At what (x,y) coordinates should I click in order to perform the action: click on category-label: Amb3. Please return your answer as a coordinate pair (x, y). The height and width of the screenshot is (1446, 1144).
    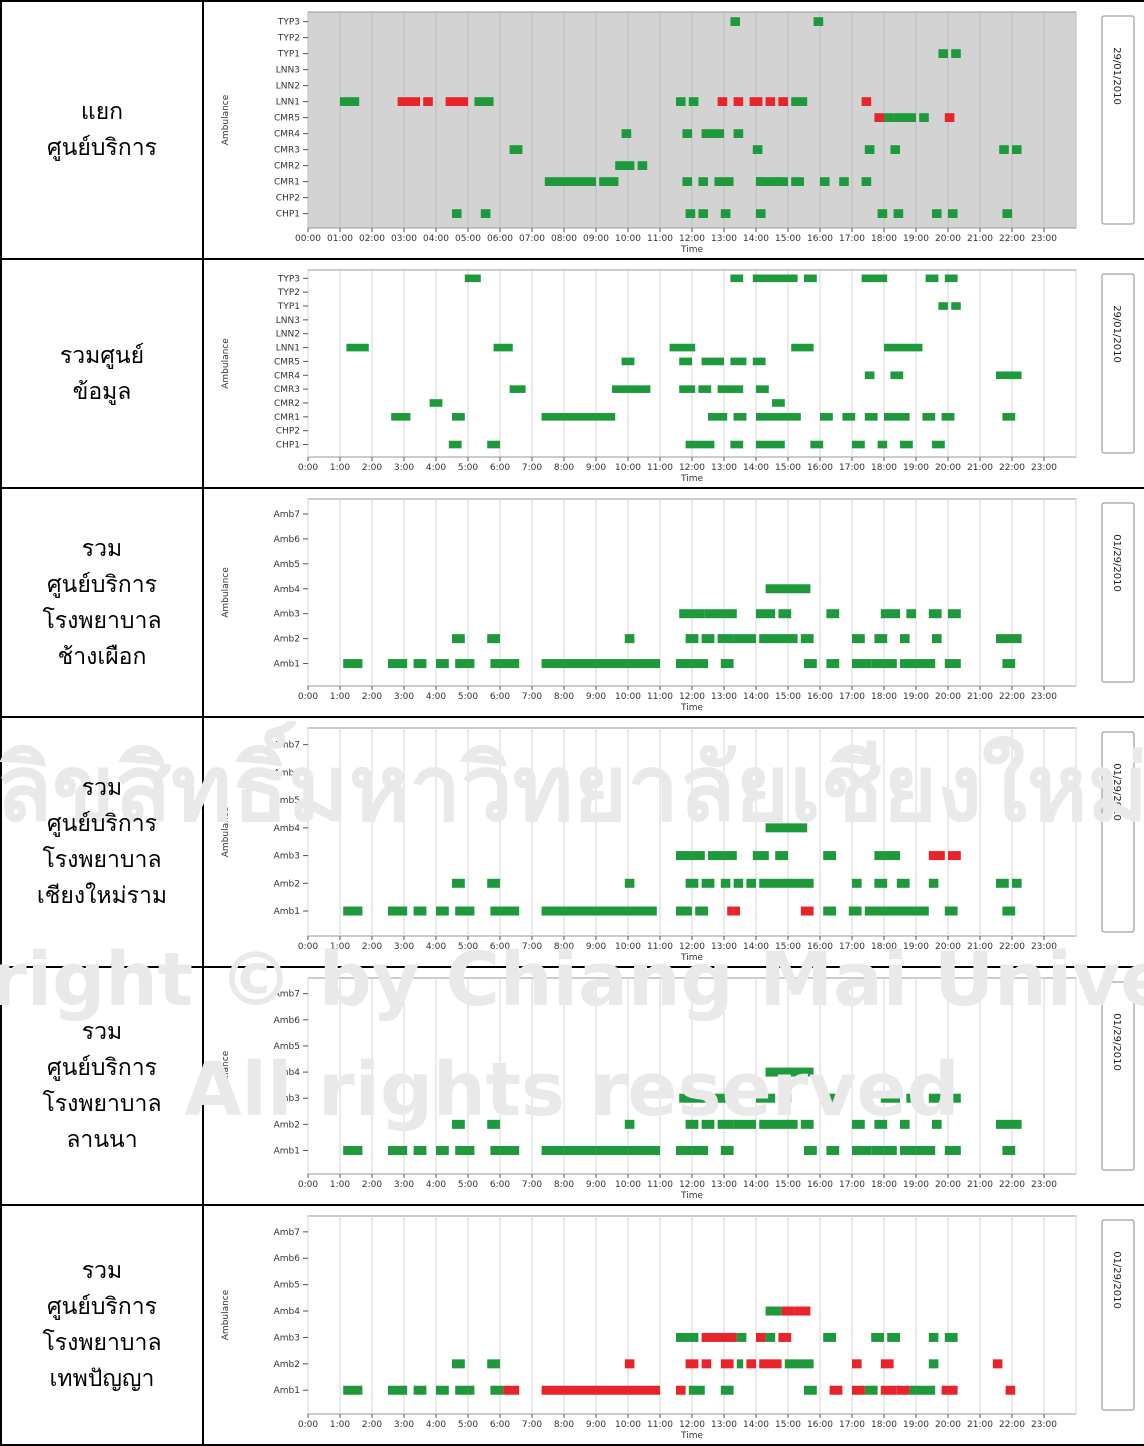
    Looking at the image, I should click on (287, 1099).